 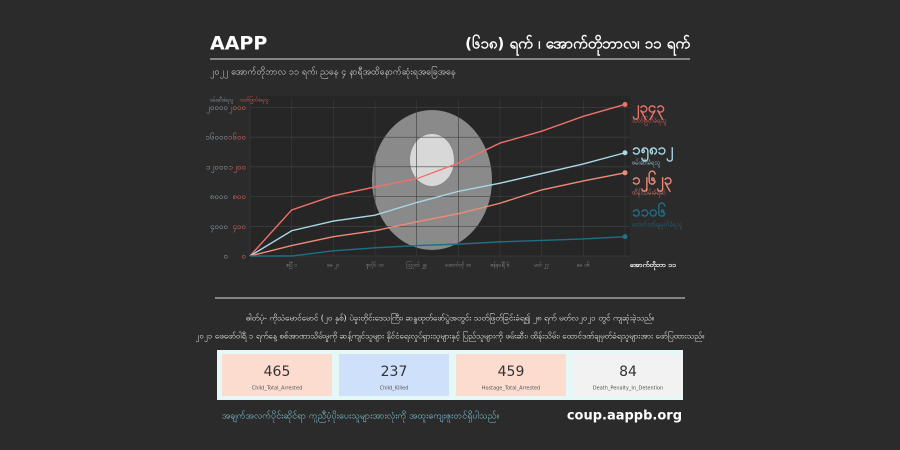 What do you see at coordinates (657, 225) in the screenshot?
I see `legend-label: ထောင်ဒဏ်ချမှတ်ခံရသူ` at bounding box center [657, 225].